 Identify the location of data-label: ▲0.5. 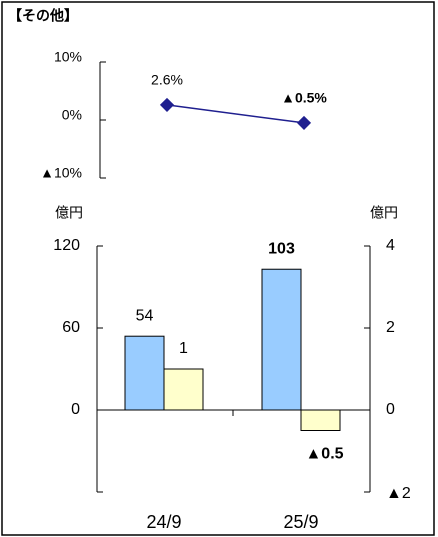
(324, 454).